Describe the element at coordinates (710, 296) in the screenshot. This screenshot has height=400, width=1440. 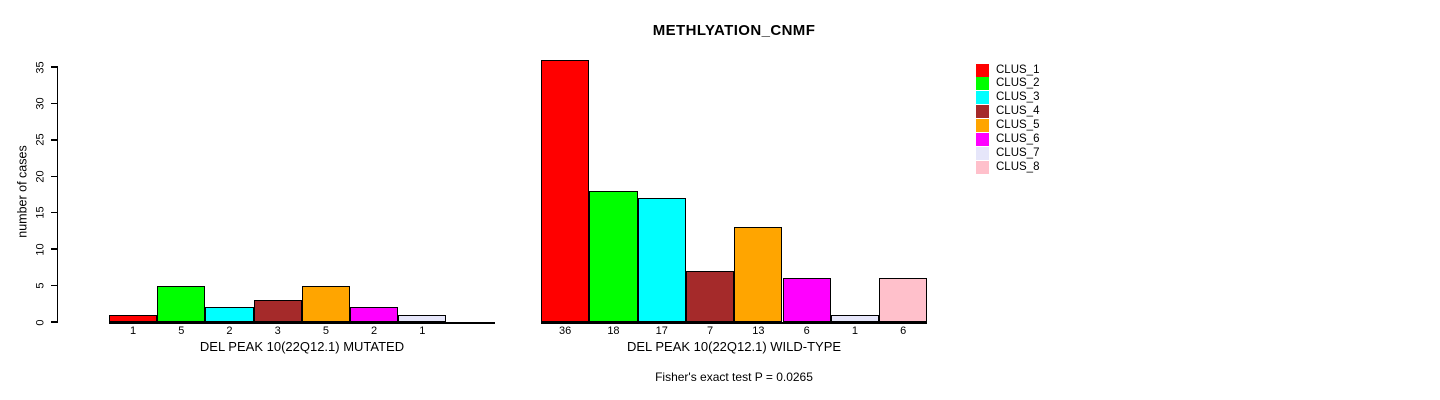
I see `bar-clus_4-group2` at that location.